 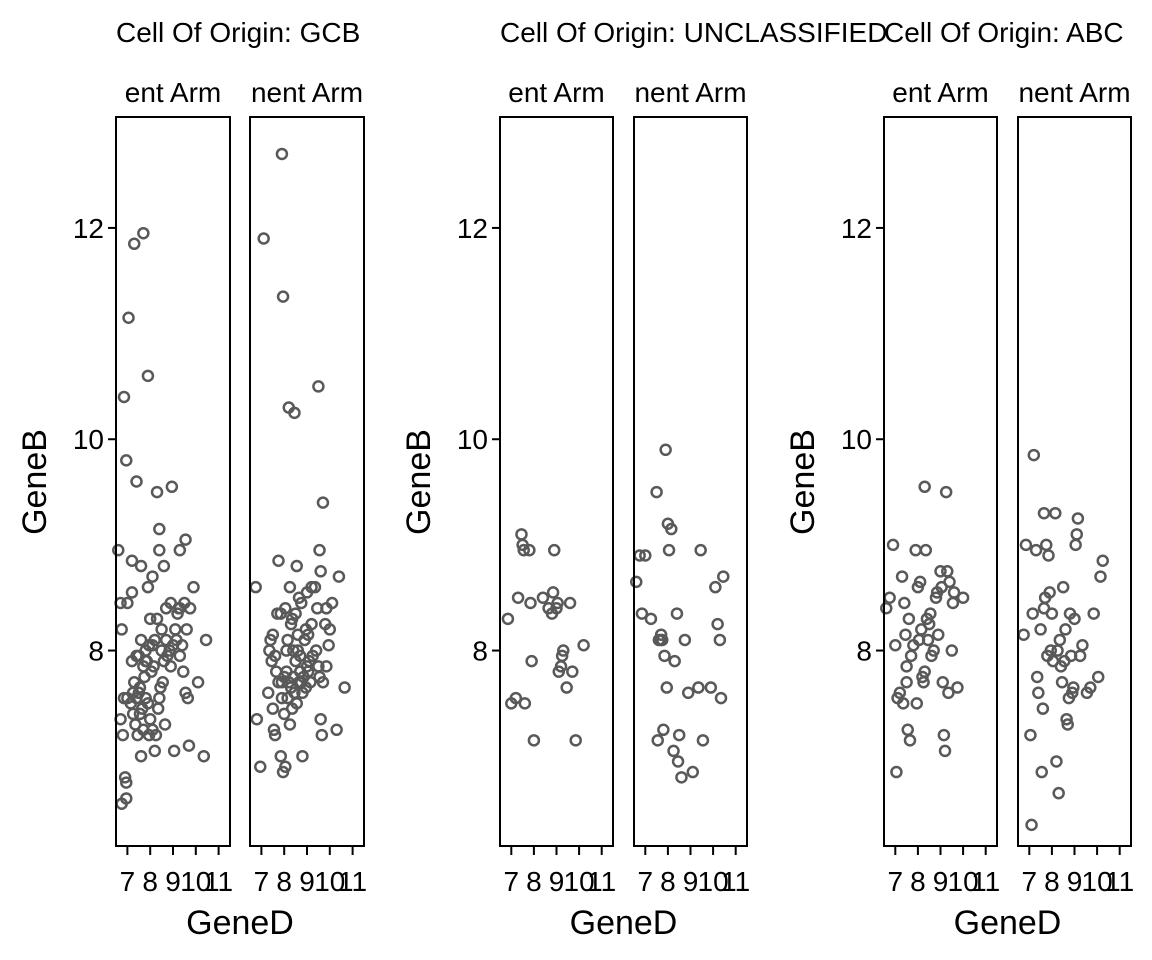 What do you see at coordinates (480, 651) in the screenshot?
I see `y-tick-label: 8` at bounding box center [480, 651].